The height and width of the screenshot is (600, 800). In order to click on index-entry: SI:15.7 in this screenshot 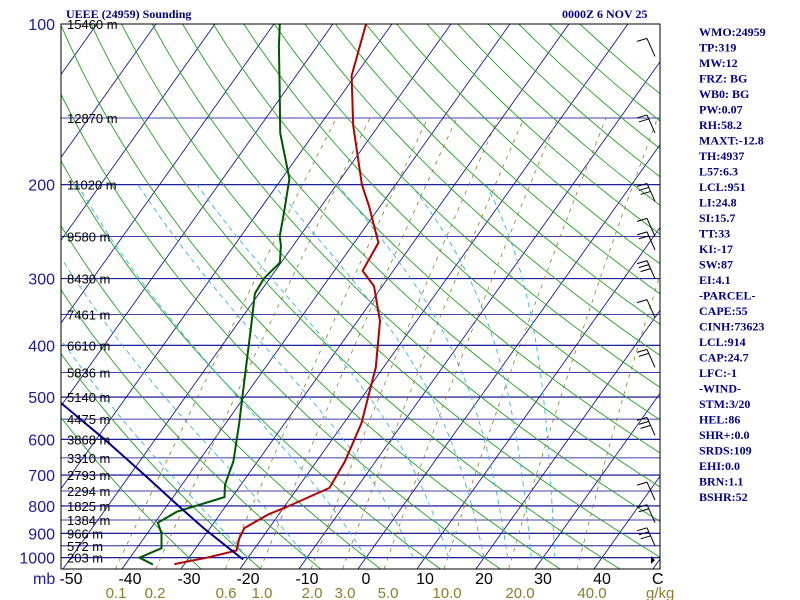, I will do `click(717, 218)`.